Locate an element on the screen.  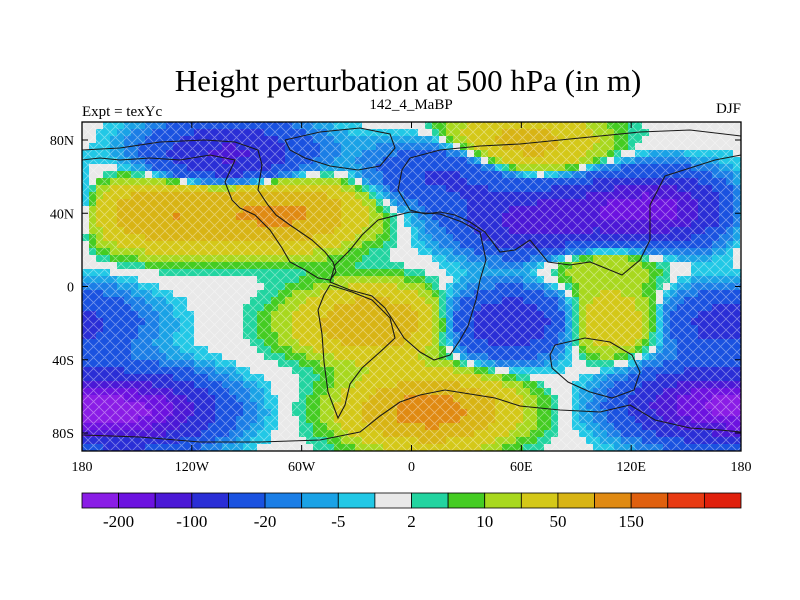
colorbar-label: -20 is located at coordinates (265, 521).